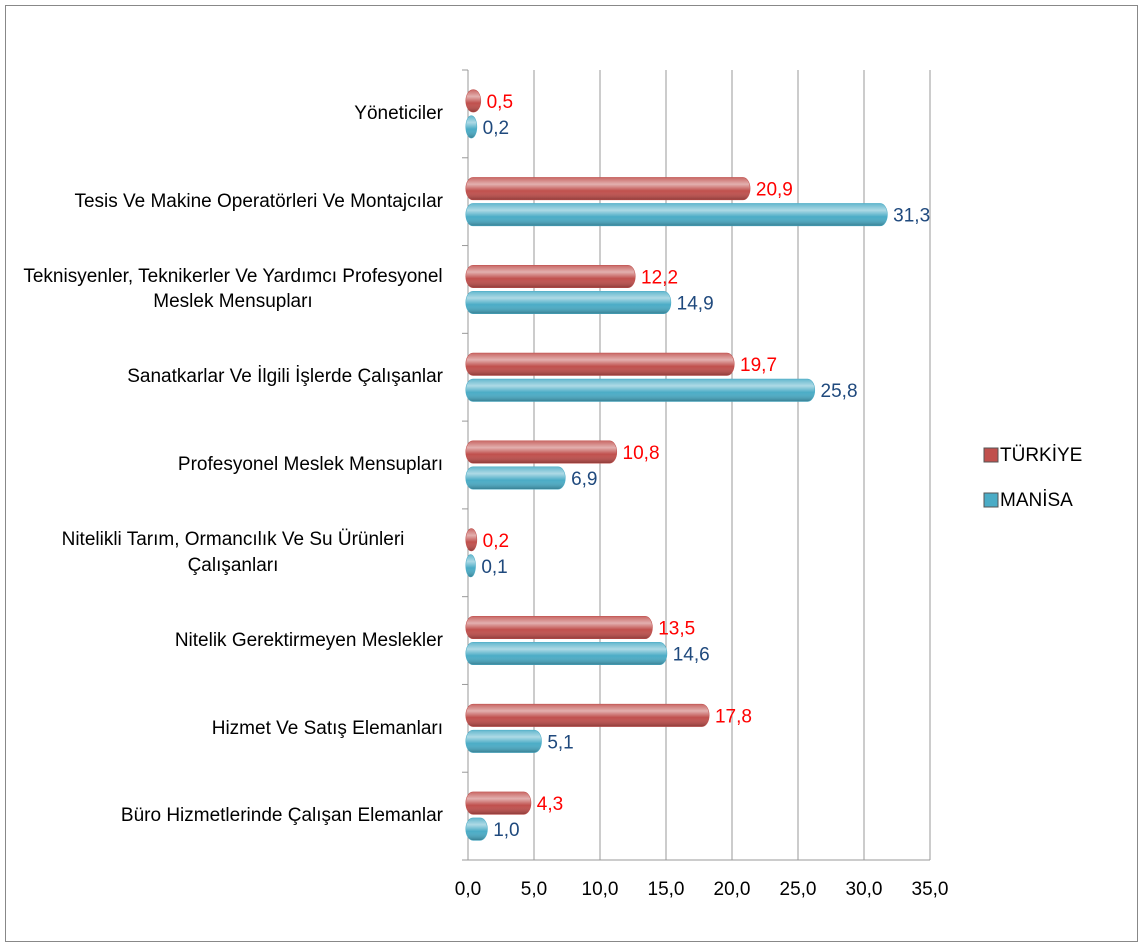  Describe the element at coordinates (659, 277) in the screenshot. I see `value-label: 12,2` at that location.